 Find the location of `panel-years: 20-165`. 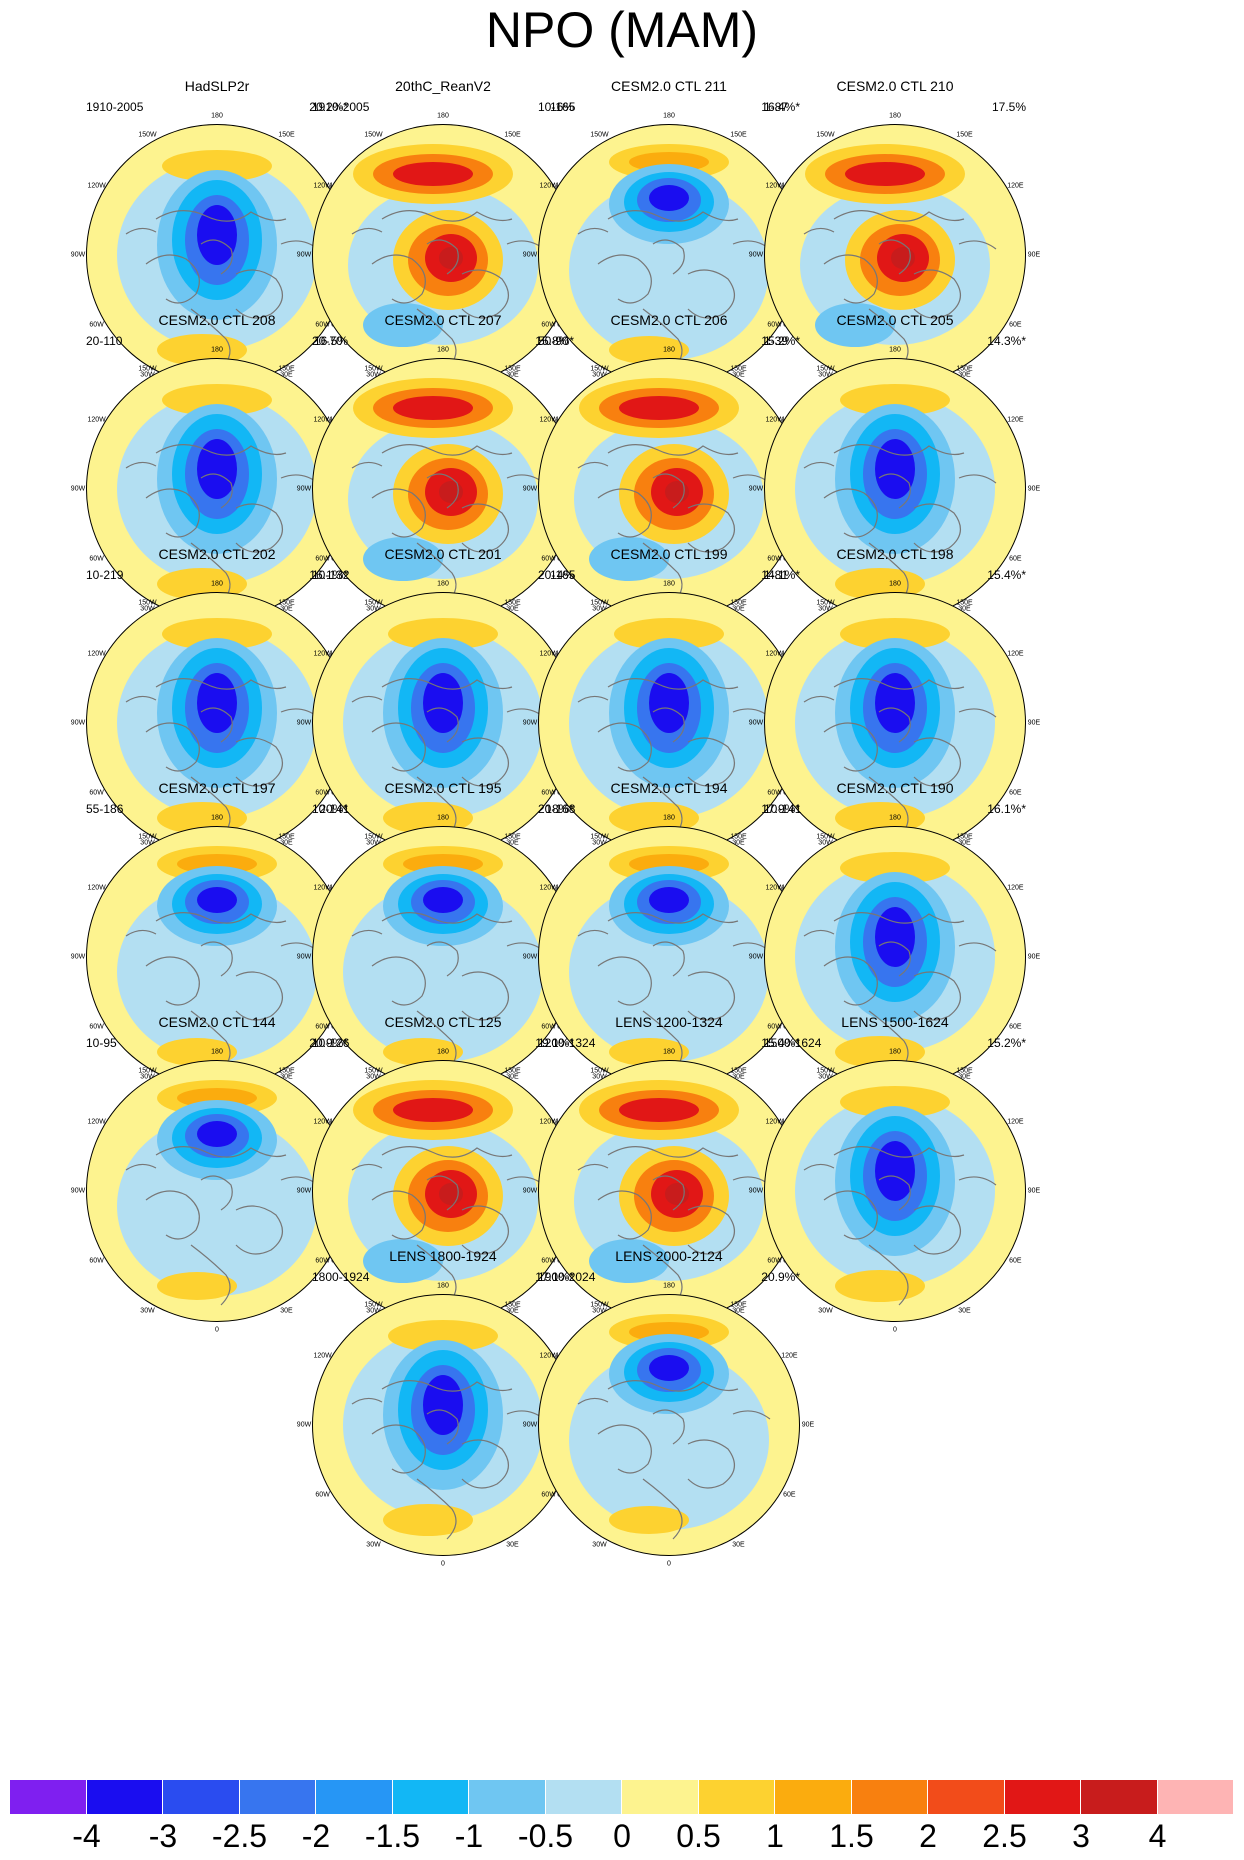

panel-years: 20-165 is located at coordinates (557, 575).